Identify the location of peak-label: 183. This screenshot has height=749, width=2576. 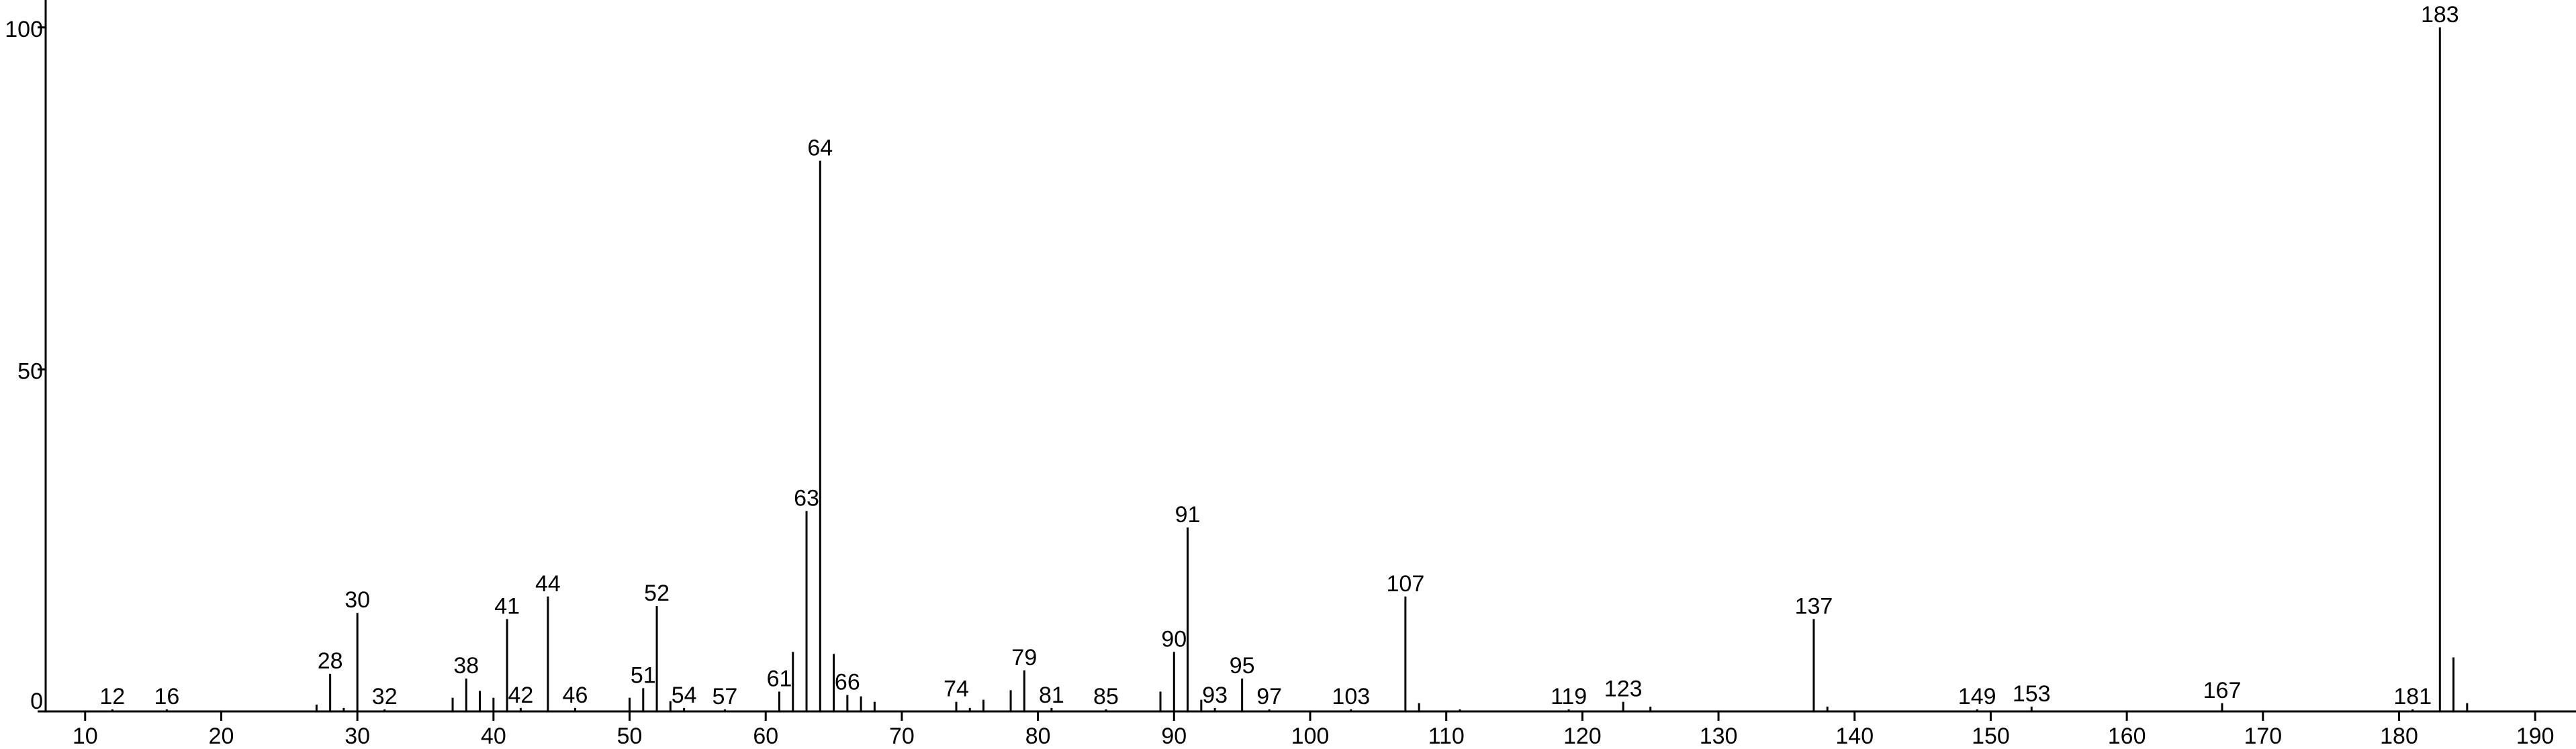
(2440, 15).